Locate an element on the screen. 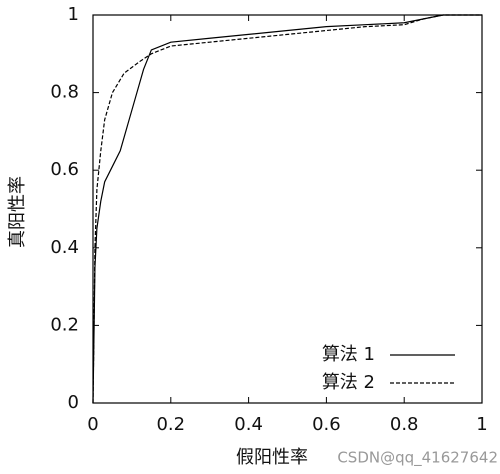  watermark: CSDN@qq_41627642 is located at coordinates (417, 458).